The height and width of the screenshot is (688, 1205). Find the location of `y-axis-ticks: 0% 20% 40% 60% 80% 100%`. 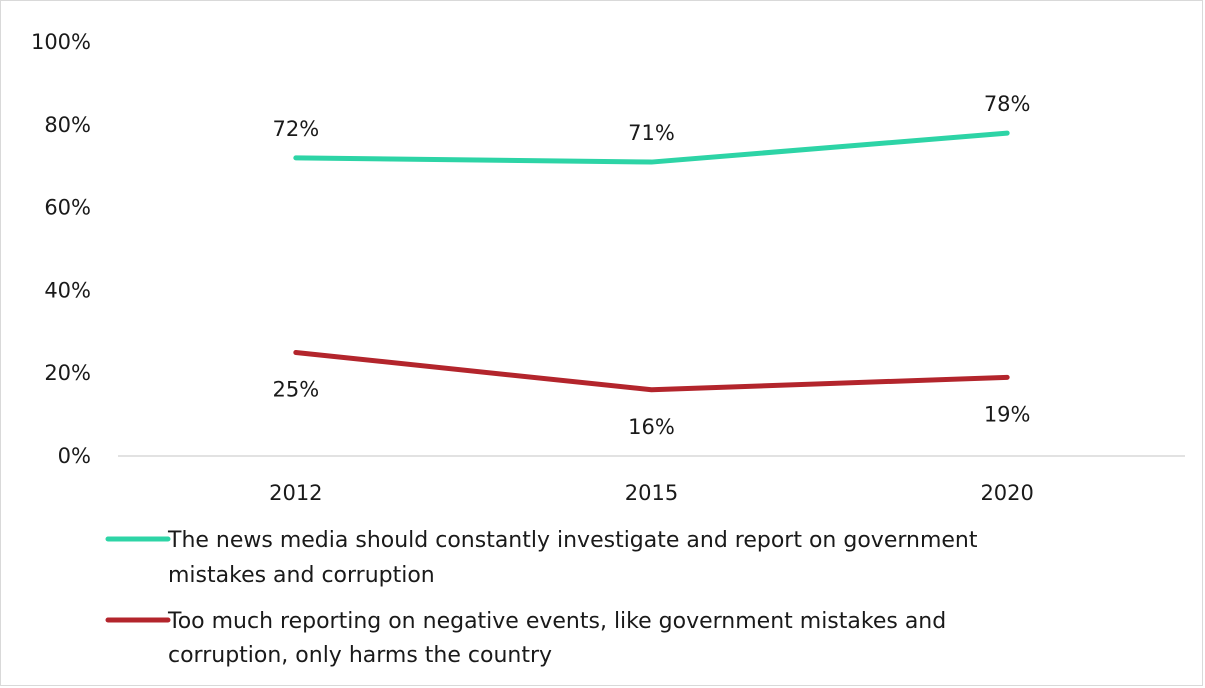

y-axis-ticks: 0% 20% 40% 60% 80% 100% is located at coordinates (61, 249).